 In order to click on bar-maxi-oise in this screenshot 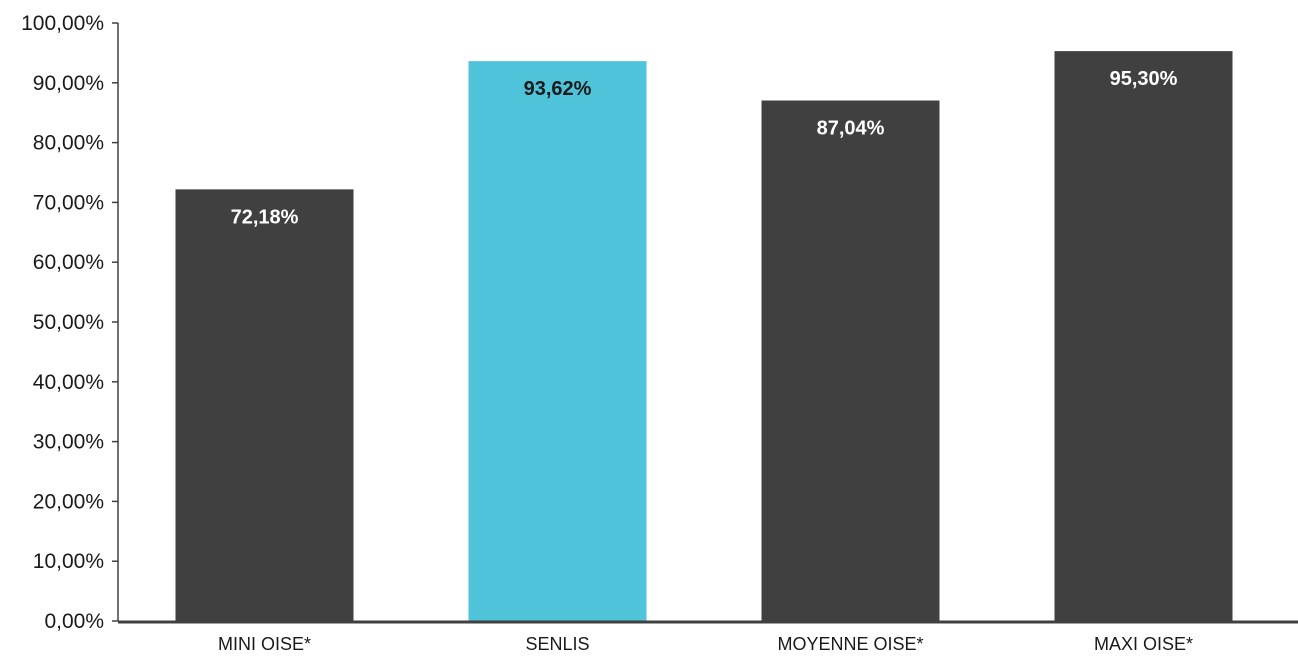, I will do `click(1143, 336)`.